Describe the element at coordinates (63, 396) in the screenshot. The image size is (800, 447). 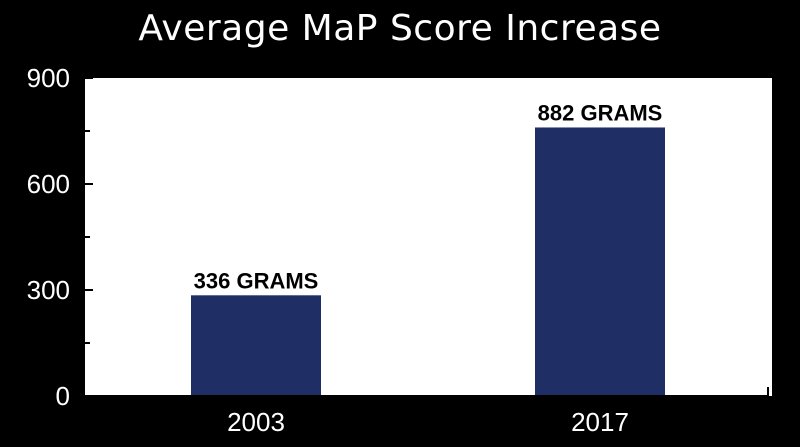
I see `y-tick-label: 0` at that location.